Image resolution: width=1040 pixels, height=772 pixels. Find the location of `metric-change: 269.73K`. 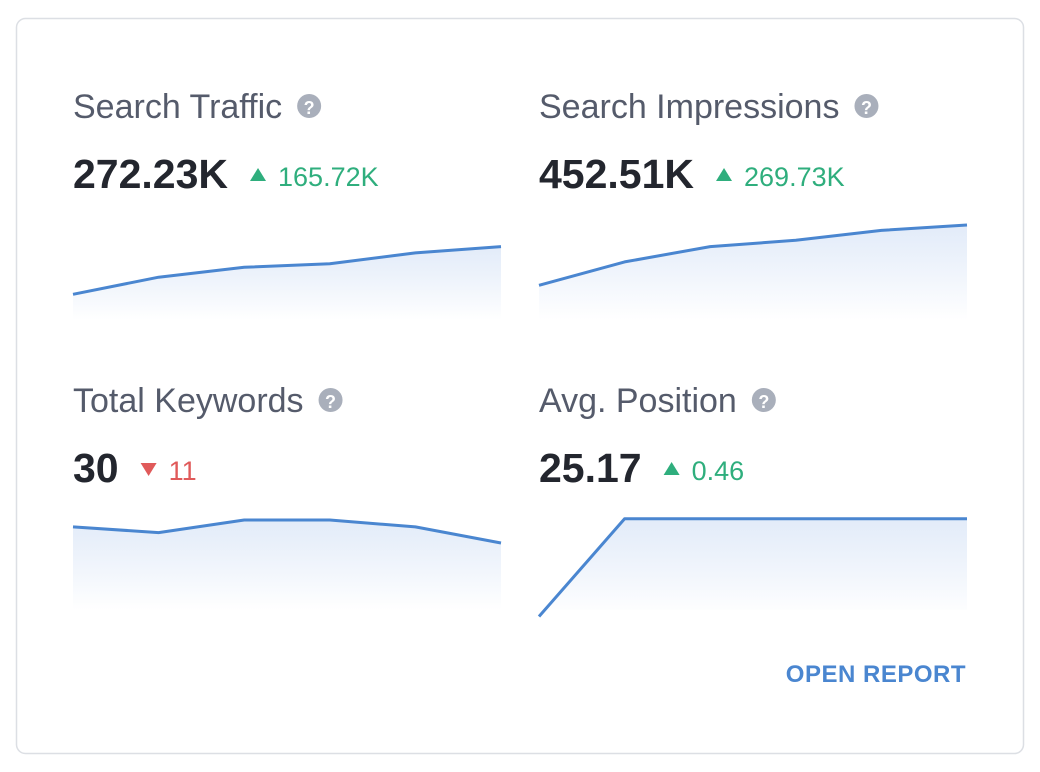

metric-change: 269.73K is located at coordinates (794, 177).